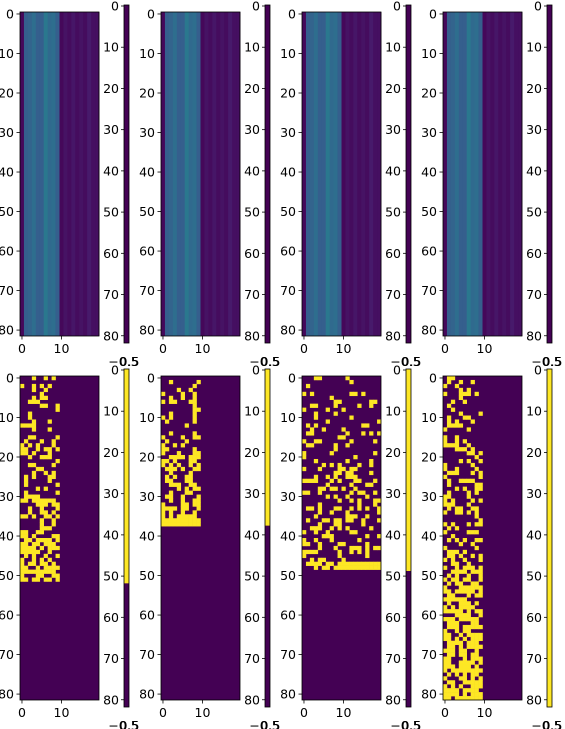  Describe the element at coordinates (534, 493) in the screenshot. I see `colorbar-tick-label: 30` at that location.